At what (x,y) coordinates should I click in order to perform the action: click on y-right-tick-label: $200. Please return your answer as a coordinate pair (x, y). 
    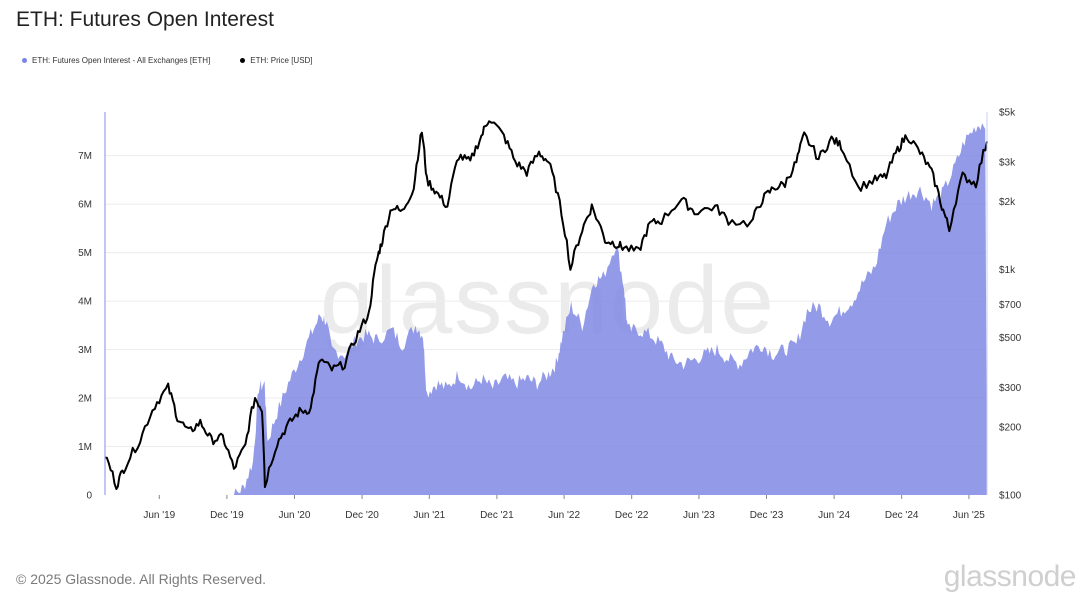
    Looking at the image, I should click on (1010, 428).